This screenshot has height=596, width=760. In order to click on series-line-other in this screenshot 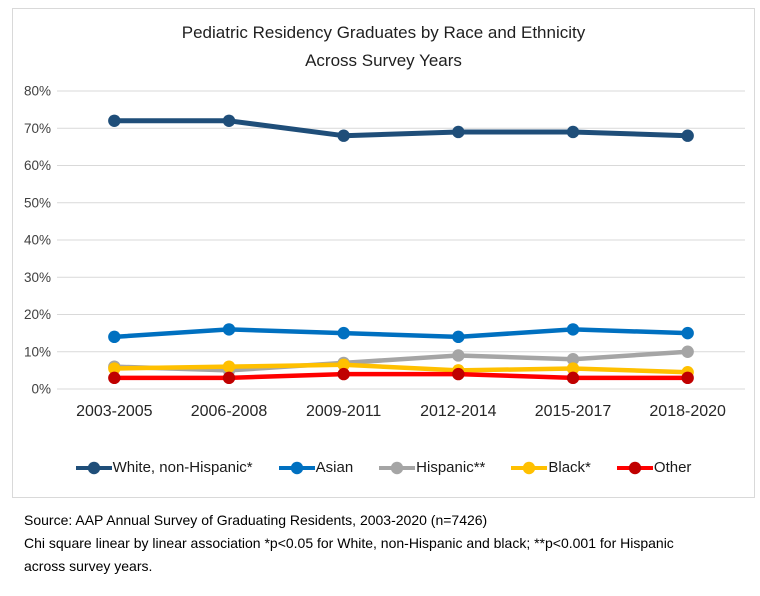, I will do `click(401, 376)`.